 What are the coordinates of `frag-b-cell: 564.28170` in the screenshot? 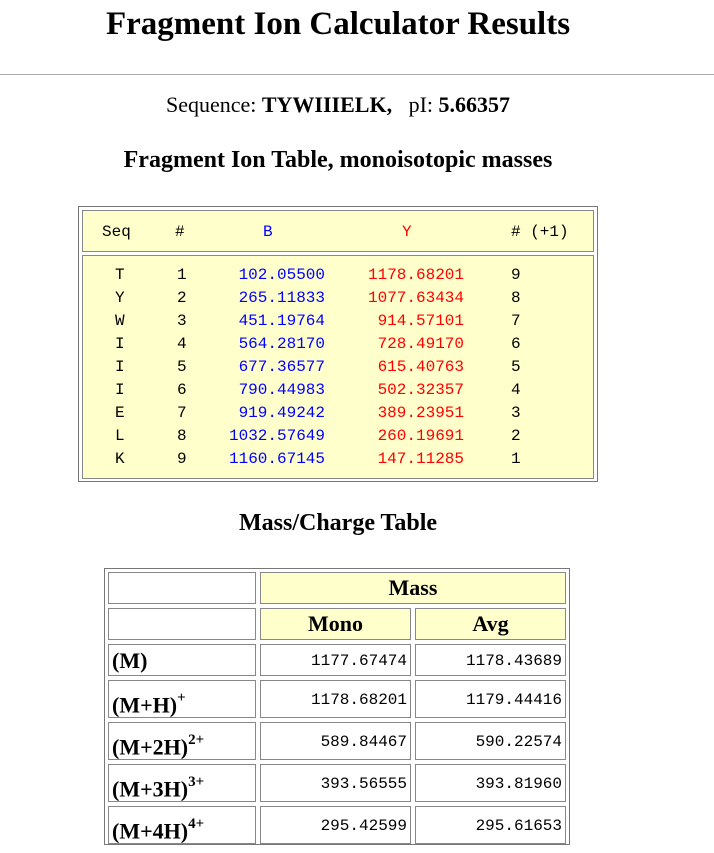 It's located at (281, 344).